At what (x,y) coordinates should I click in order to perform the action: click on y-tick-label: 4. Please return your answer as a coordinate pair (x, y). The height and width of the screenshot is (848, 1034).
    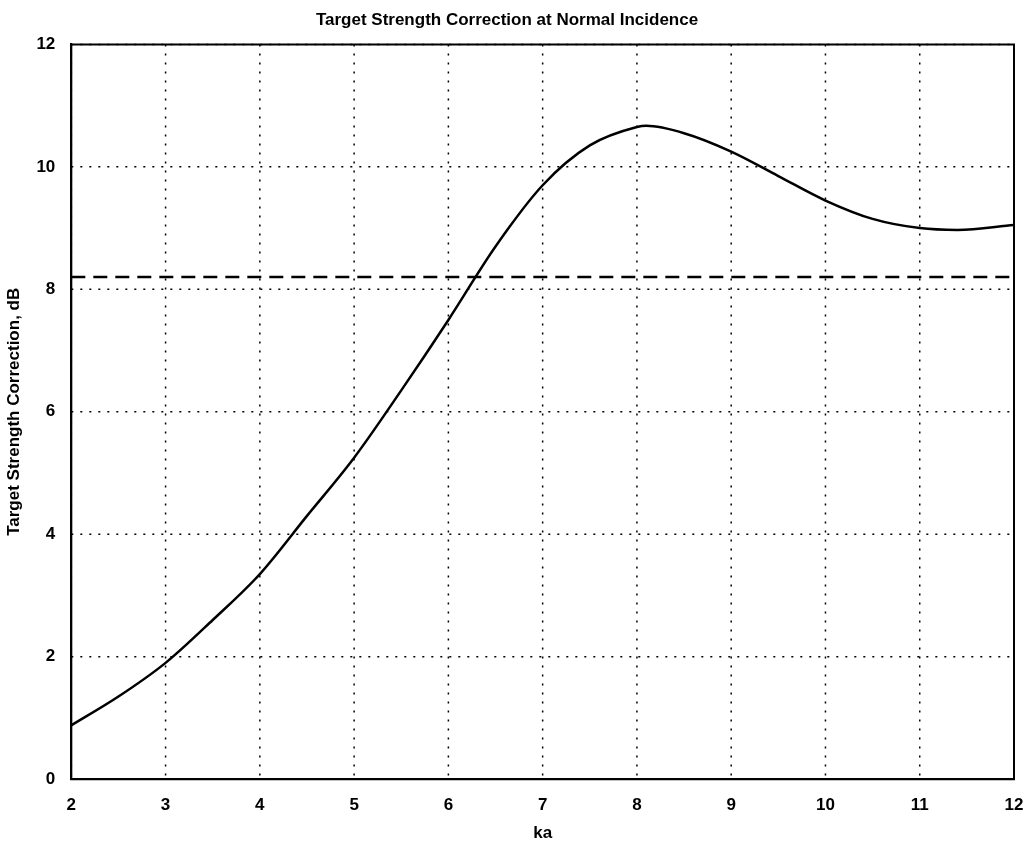
    Looking at the image, I should click on (50, 533).